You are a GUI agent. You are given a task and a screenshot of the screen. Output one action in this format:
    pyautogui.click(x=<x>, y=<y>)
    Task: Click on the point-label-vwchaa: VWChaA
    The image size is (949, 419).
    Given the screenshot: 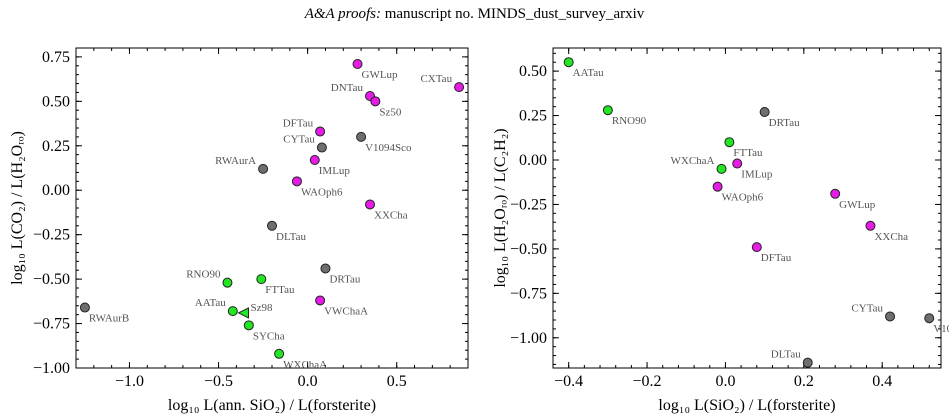 What is the action you would take?
    pyautogui.click(x=346, y=311)
    